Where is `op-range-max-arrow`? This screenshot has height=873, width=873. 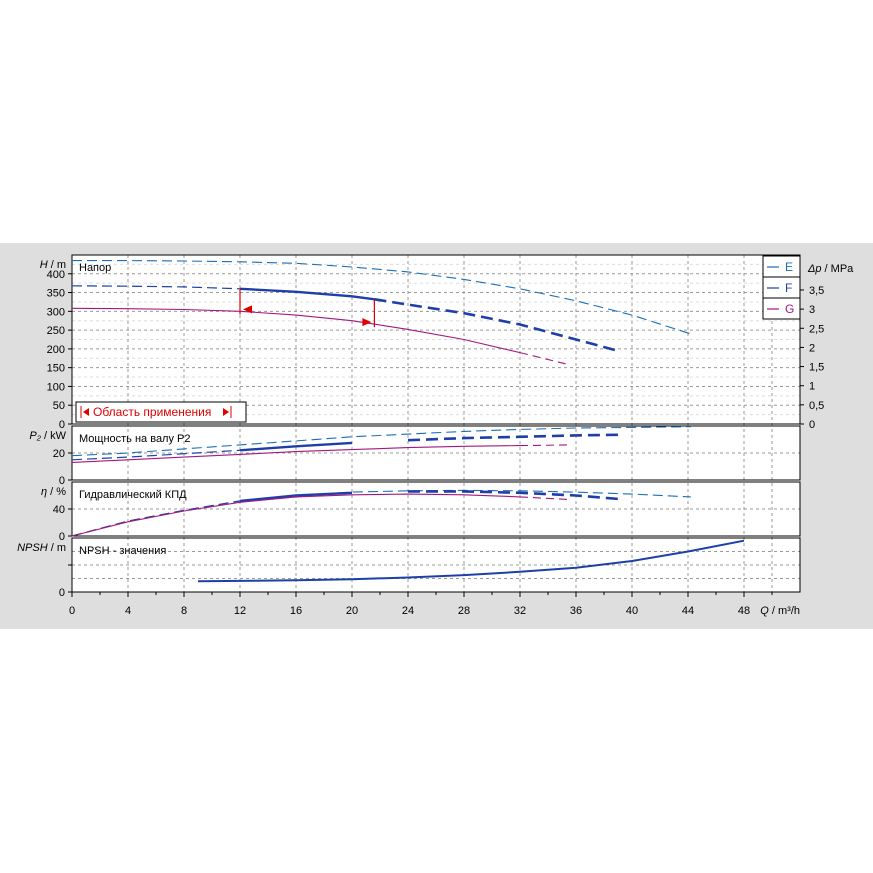 op-range-max-arrow is located at coordinates (367, 322).